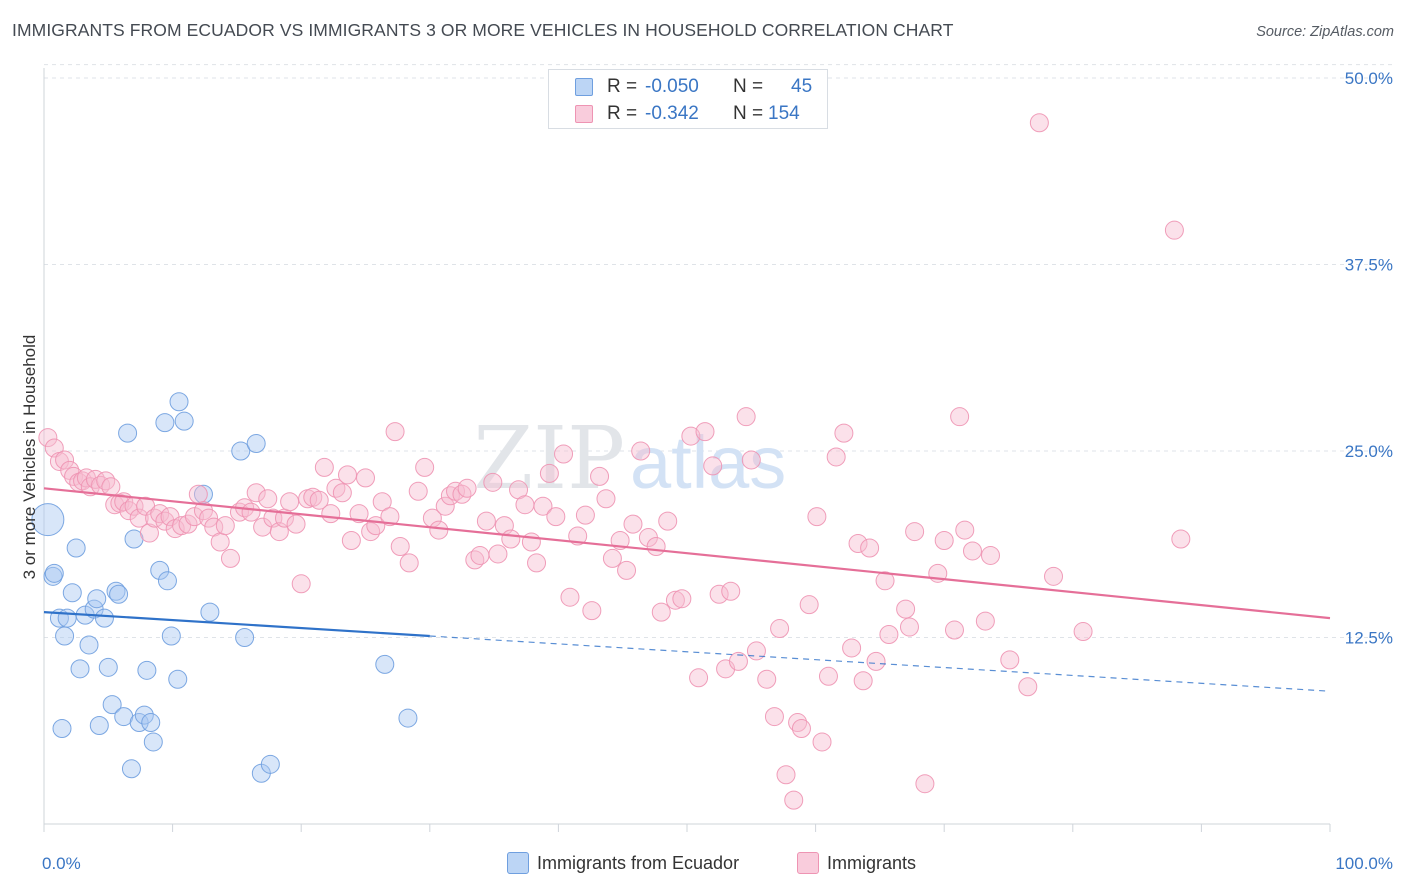  Describe the element at coordinates (1325, 32) in the screenshot. I see `source-label: Source: ZipAtlas.com` at that location.